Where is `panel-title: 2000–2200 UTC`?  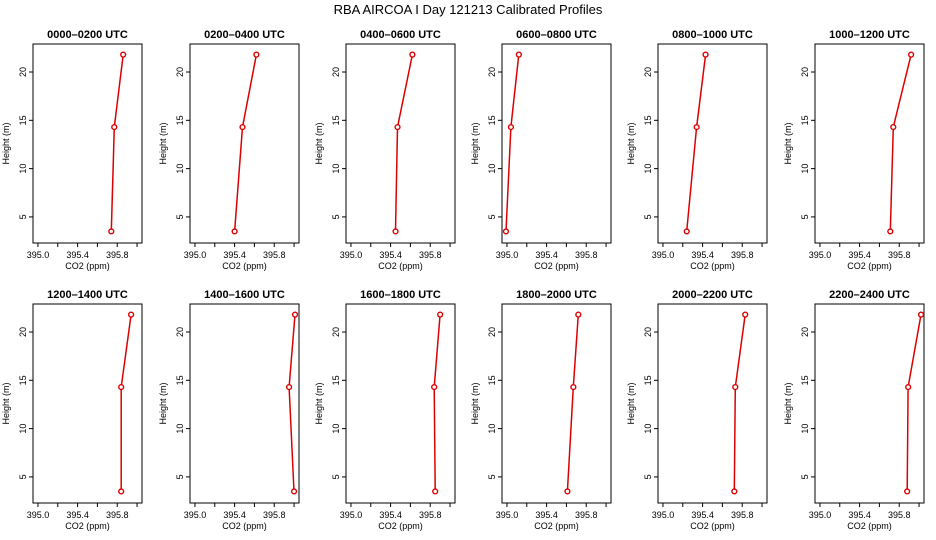 panel-title: 2000–2200 UTC is located at coordinates (712, 295).